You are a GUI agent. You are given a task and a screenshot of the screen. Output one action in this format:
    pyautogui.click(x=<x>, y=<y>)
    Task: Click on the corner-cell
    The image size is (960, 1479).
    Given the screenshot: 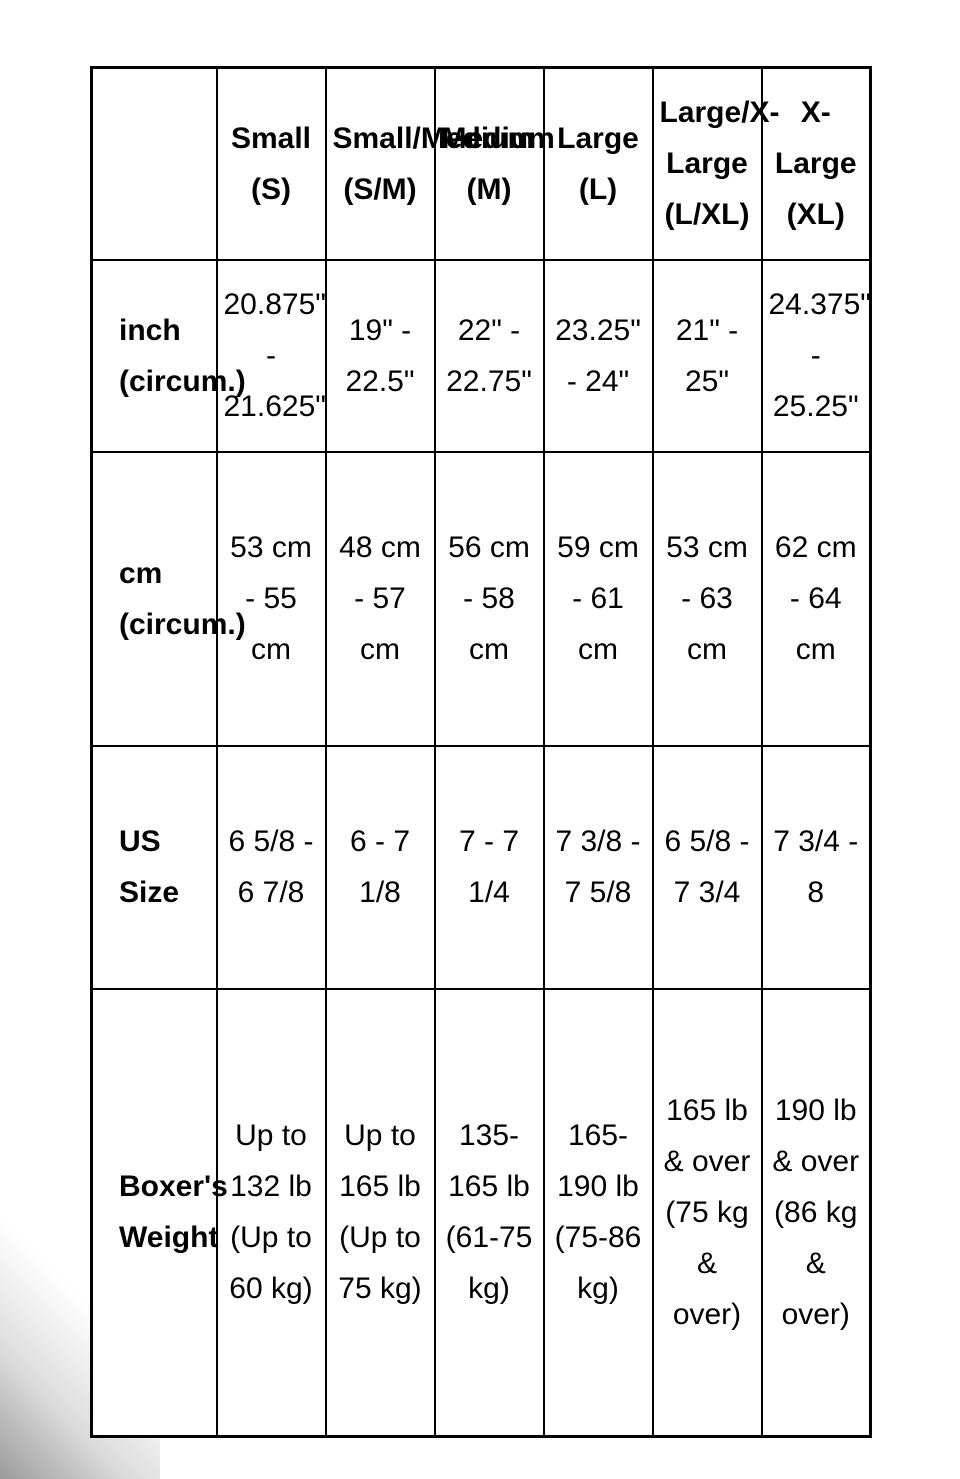 What is the action you would take?
    pyautogui.click(x=154, y=163)
    